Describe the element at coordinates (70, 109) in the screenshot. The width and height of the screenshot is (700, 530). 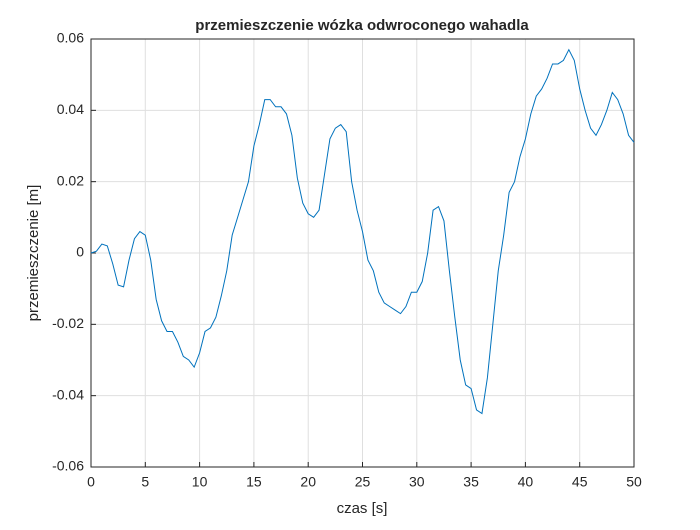
I see `y-tick-label: 0.04` at that location.